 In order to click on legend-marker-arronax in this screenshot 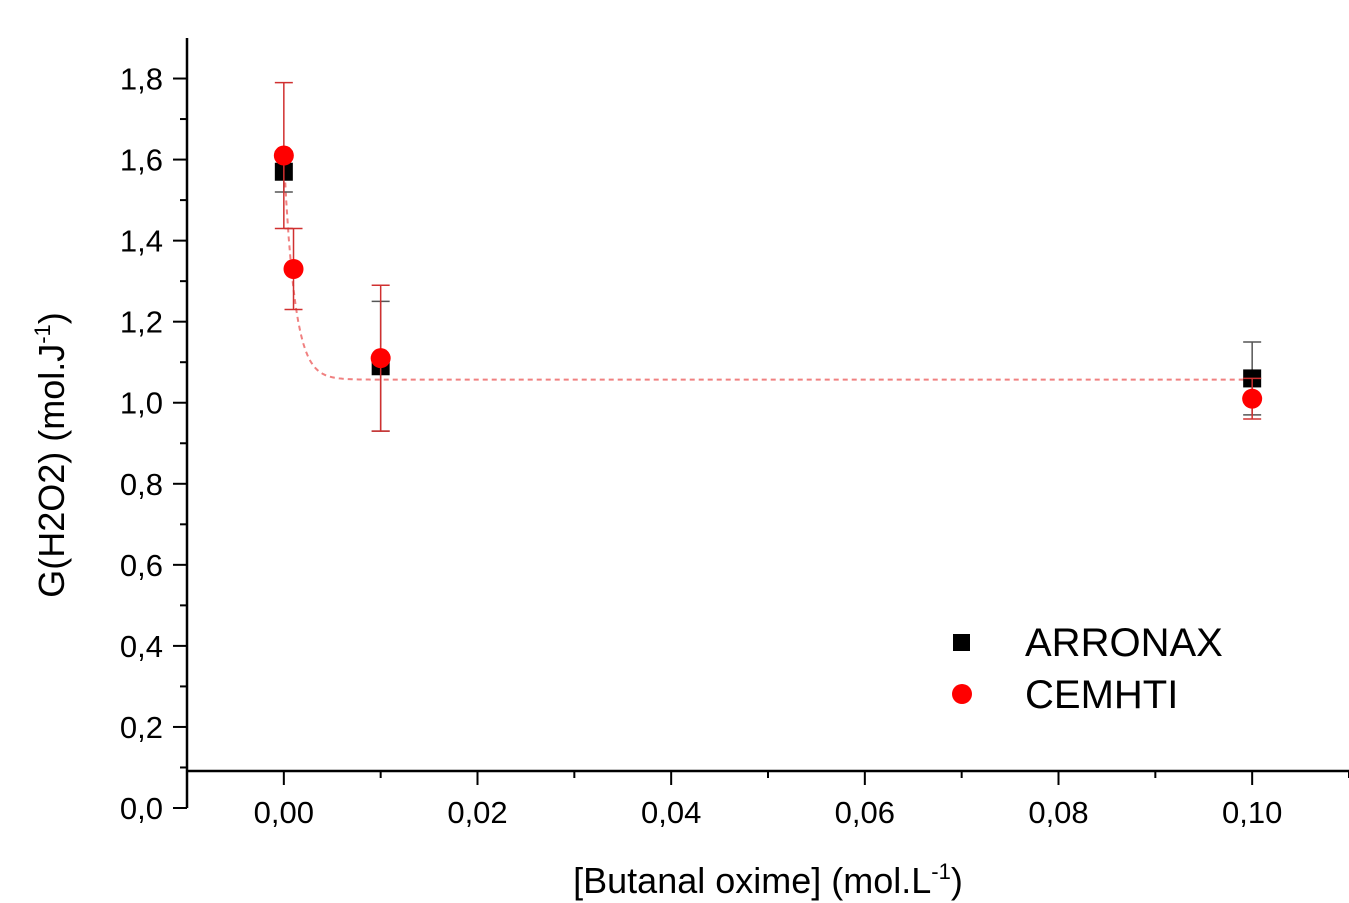, I will do `click(961, 642)`.